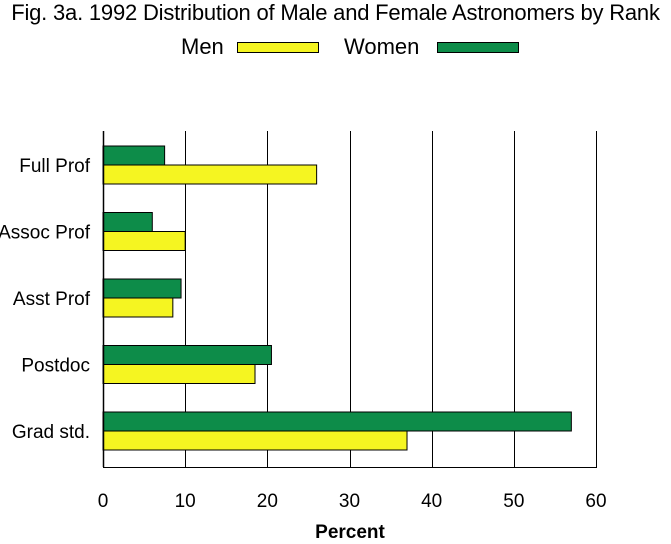 The height and width of the screenshot is (544, 671). Describe the element at coordinates (431, 501) in the screenshot. I see `x-tick-label: 40` at that location.